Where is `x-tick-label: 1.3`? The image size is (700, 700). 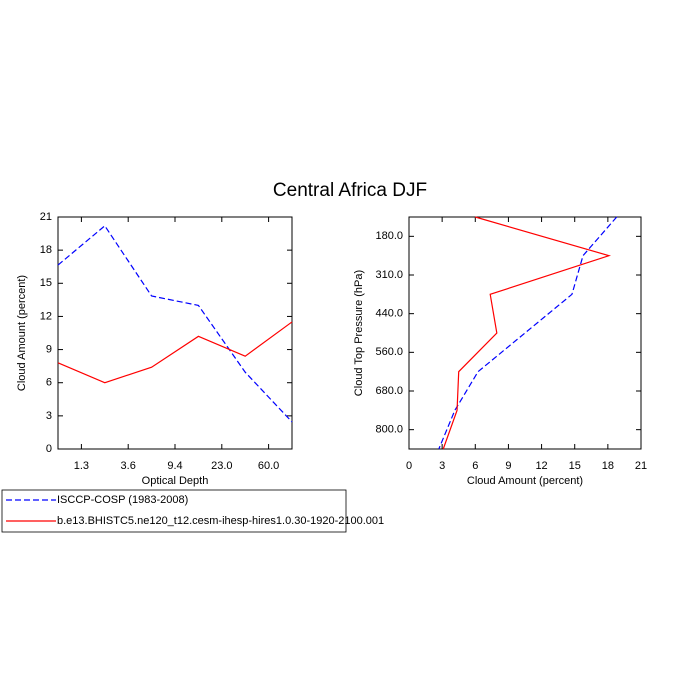 x-tick-label: 1.3 is located at coordinates (81, 466).